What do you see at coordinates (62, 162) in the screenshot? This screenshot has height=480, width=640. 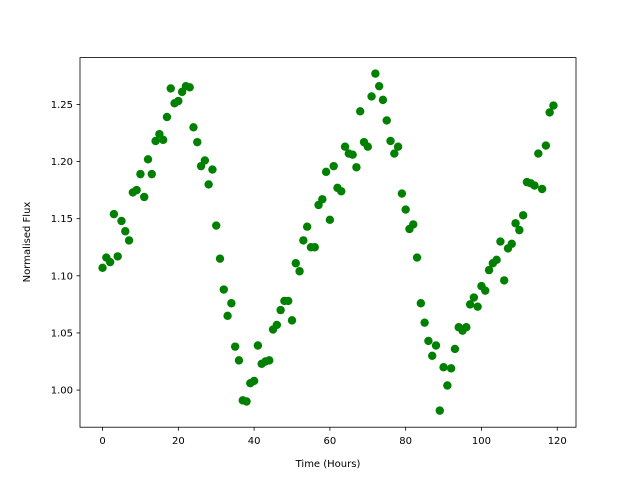 I see `y-tick-label: 1.20` at bounding box center [62, 162].